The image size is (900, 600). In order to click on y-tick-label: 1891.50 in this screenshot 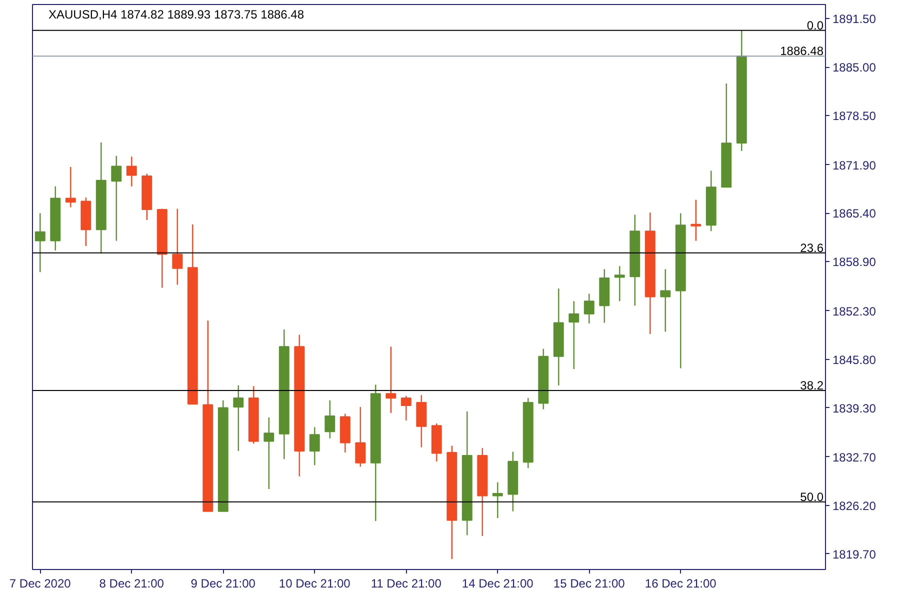, I will do `click(854, 19)`.